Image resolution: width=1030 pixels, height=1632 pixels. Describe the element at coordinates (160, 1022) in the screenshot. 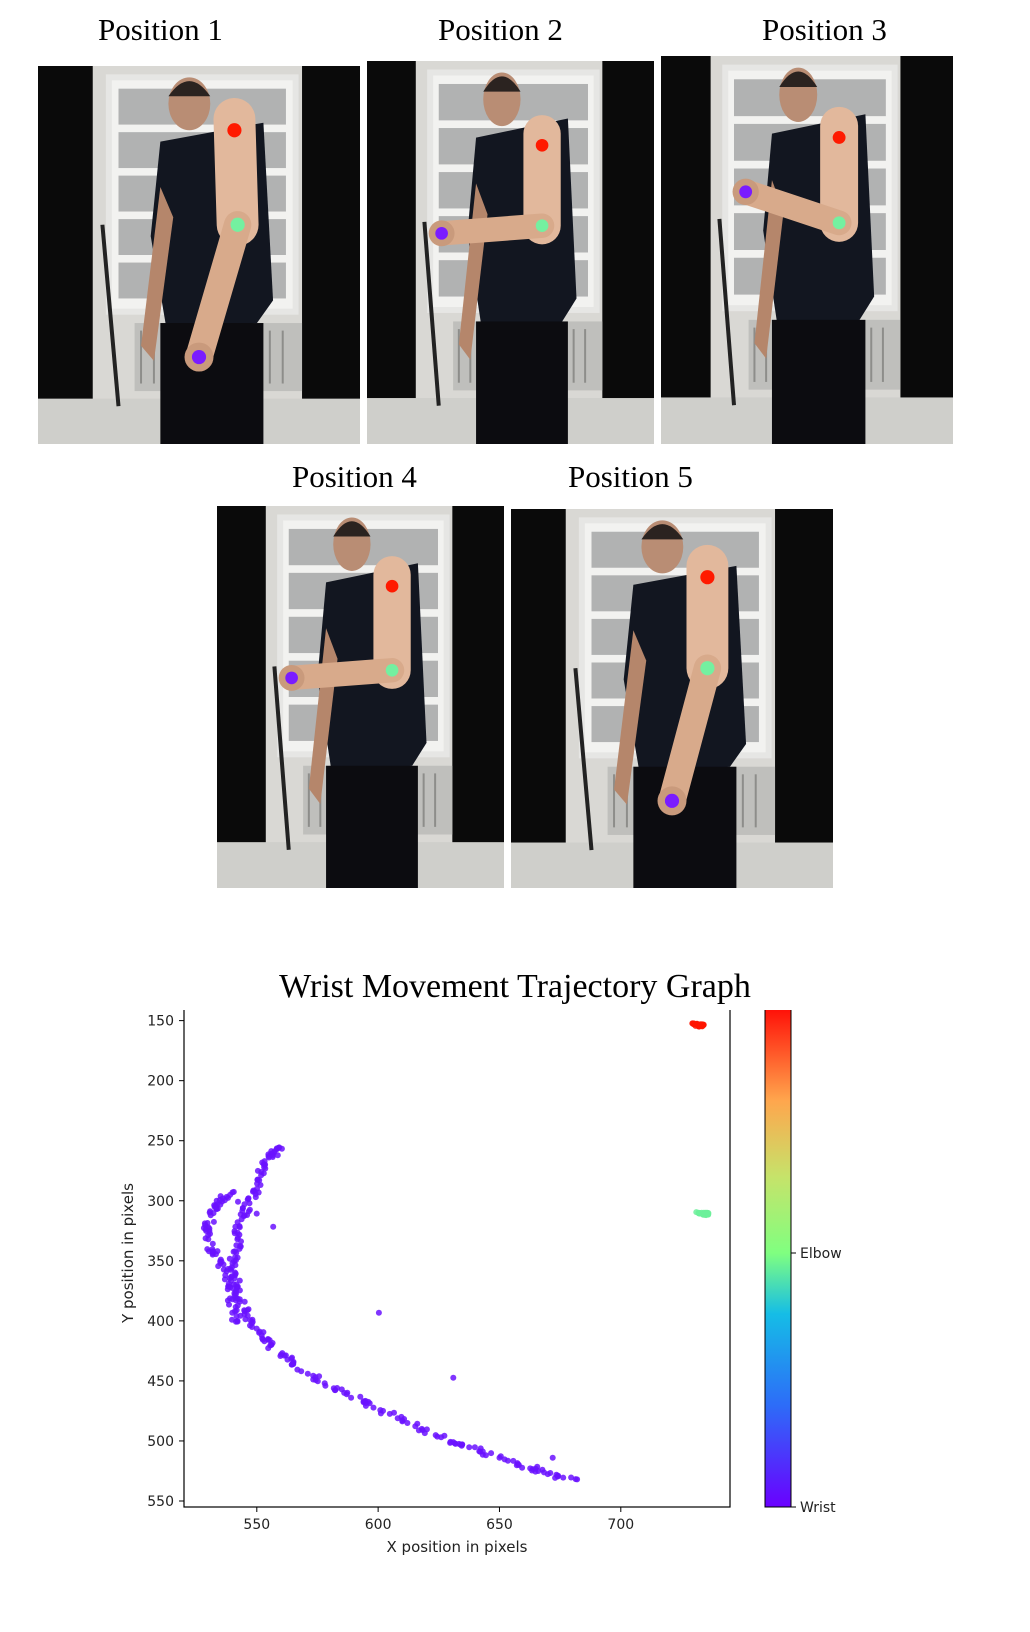

I see `y-tick-label: 150` at that location.